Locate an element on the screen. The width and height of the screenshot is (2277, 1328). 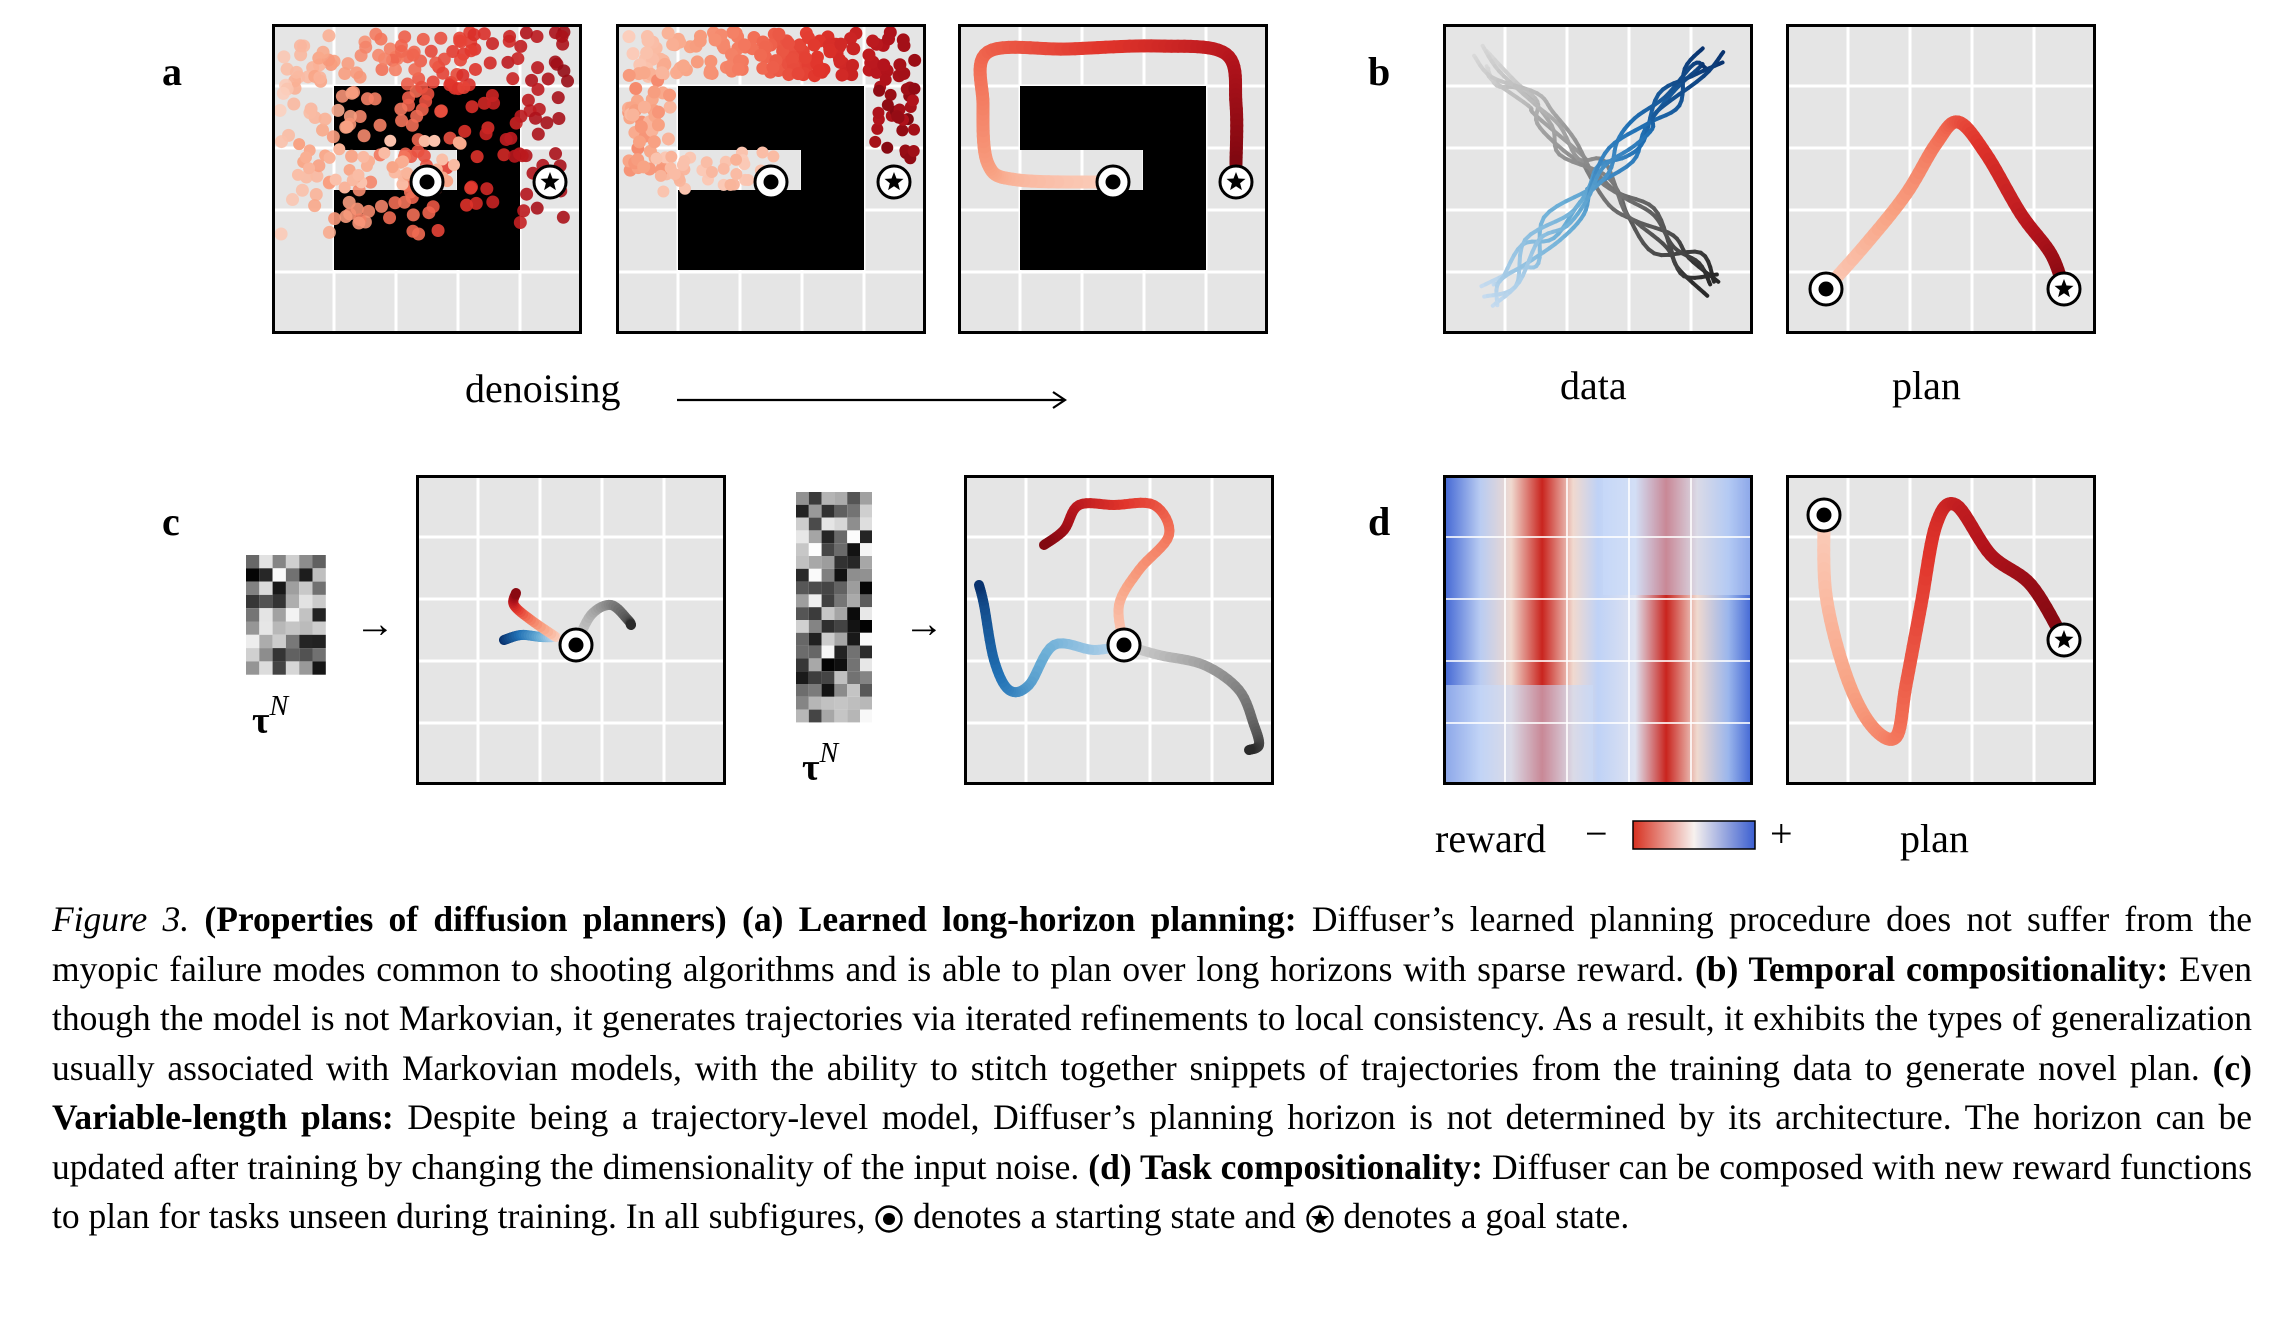
data-trajectory-gray is located at coordinates (1592, 170).